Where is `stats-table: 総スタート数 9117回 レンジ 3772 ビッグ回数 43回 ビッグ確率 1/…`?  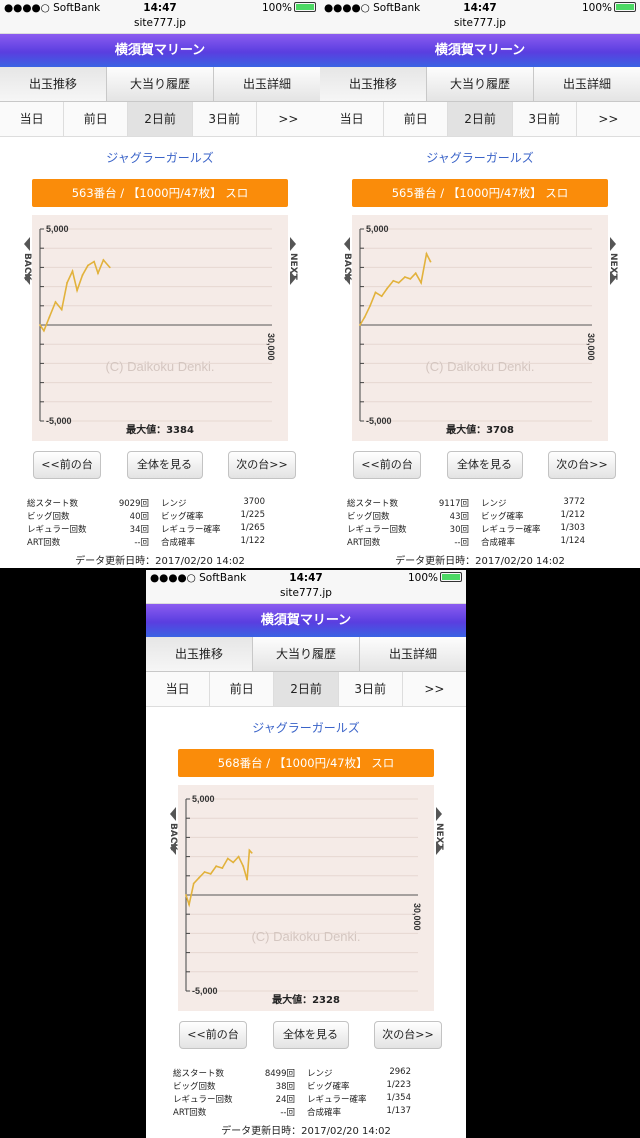
stats-table: 総スタート数 9117回 レンジ 3772 ビッグ回数 43回 ビッグ確率 1/… is located at coordinates (466, 522).